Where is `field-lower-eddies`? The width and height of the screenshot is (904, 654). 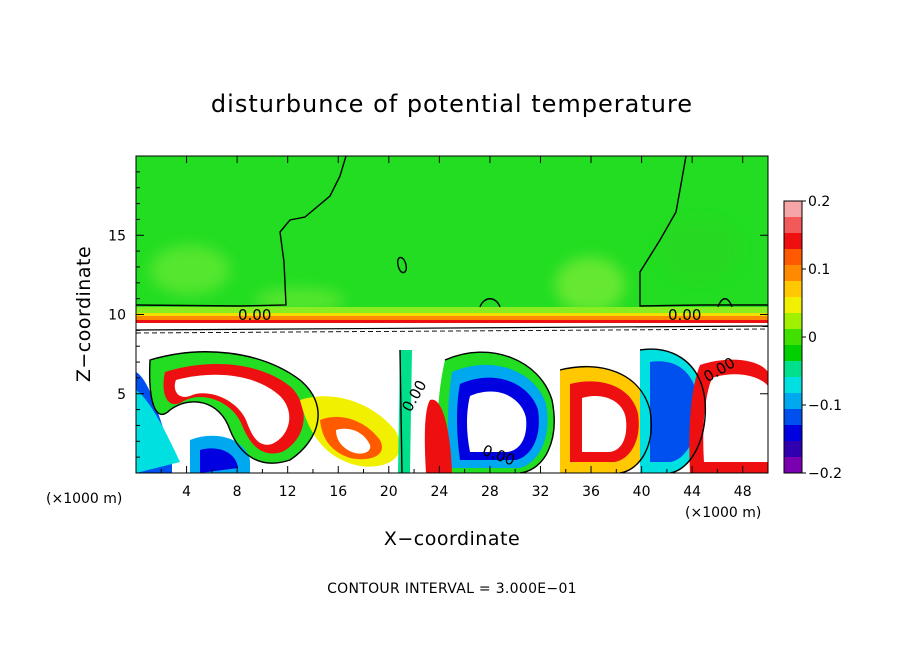
field-lower-eddies is located at coordinates (452, 411).